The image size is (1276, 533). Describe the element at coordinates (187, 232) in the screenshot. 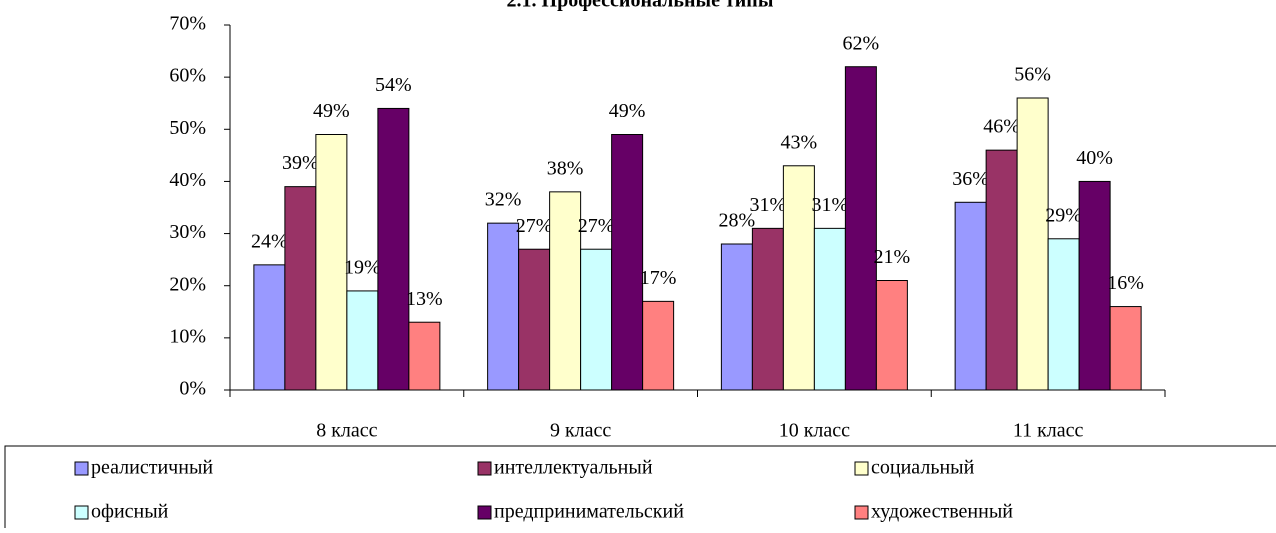

I see `y-tick-label: 30%` at that location.